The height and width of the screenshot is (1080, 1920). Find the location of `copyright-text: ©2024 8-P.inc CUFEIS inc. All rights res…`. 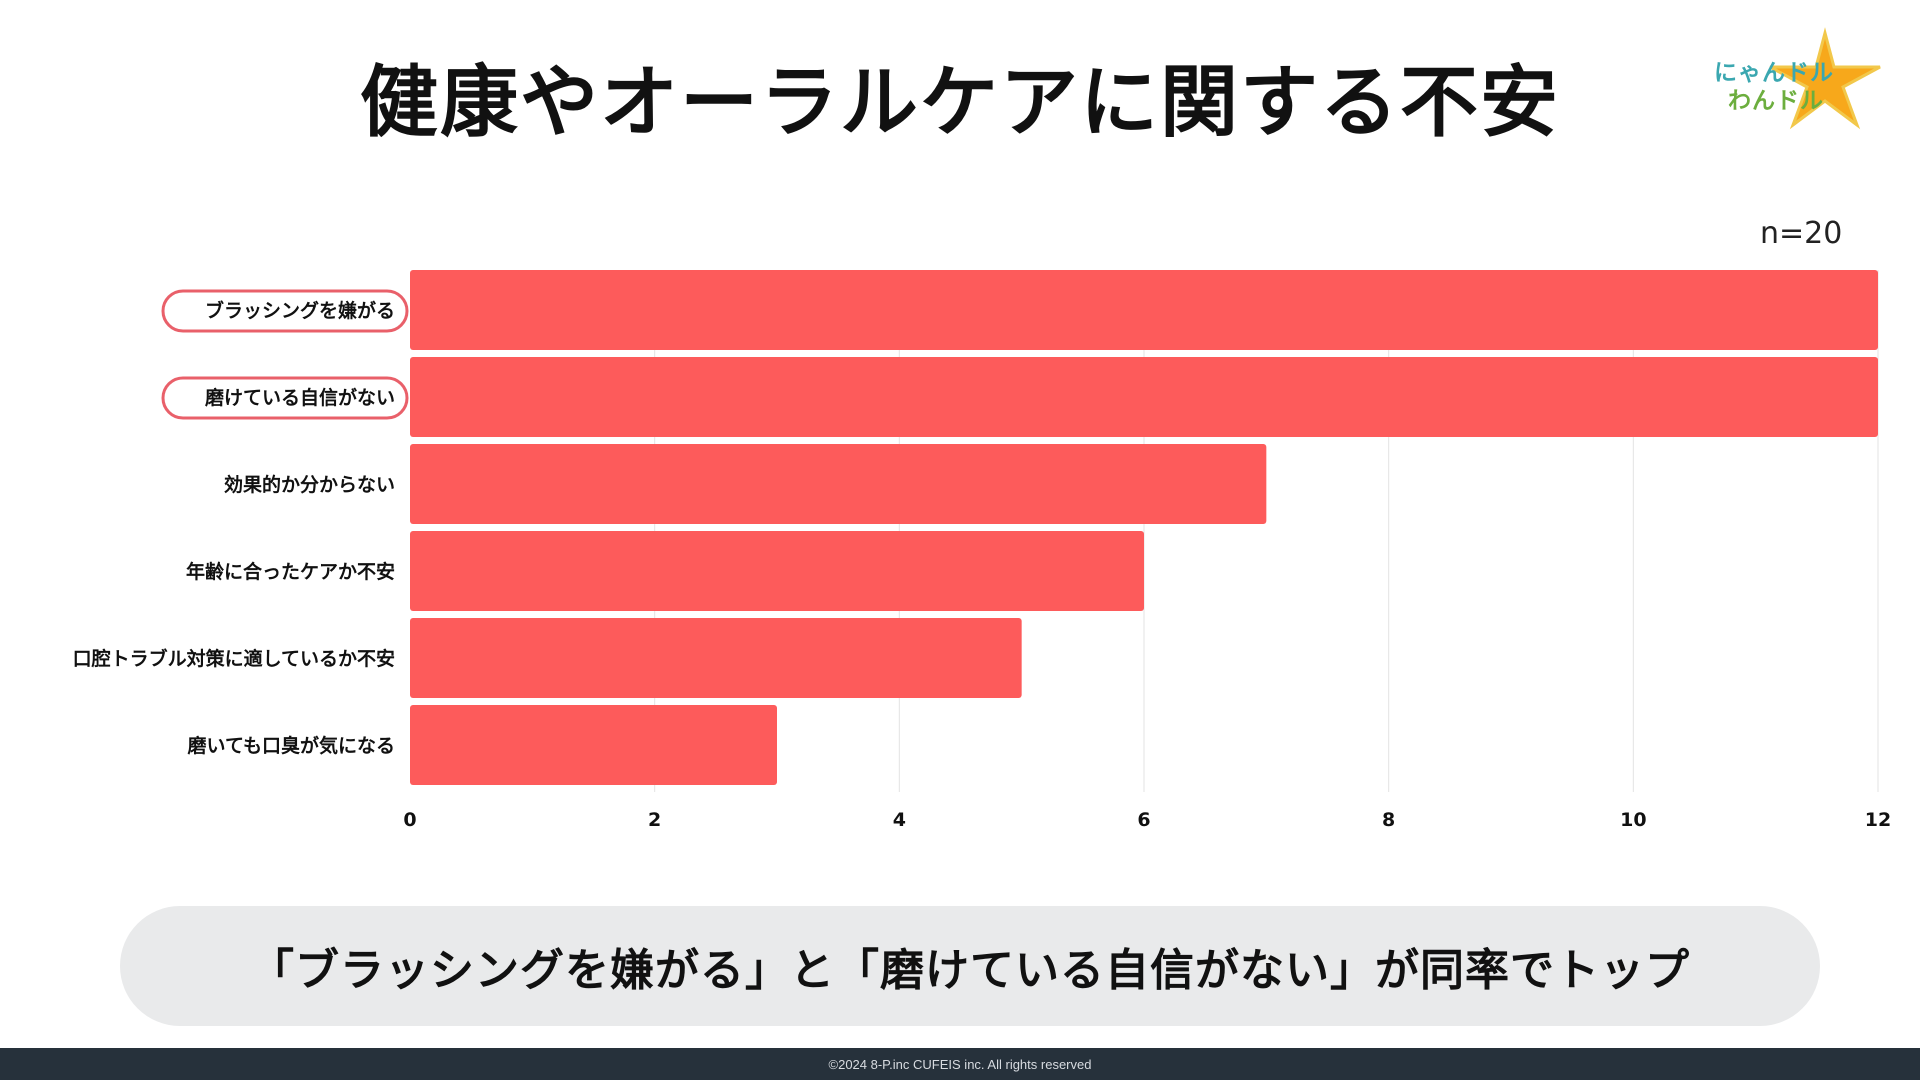

copyright-text: ©2024 8-P.inc CUFEIS inc. All rights res… is located at coordinates (960, 1064).